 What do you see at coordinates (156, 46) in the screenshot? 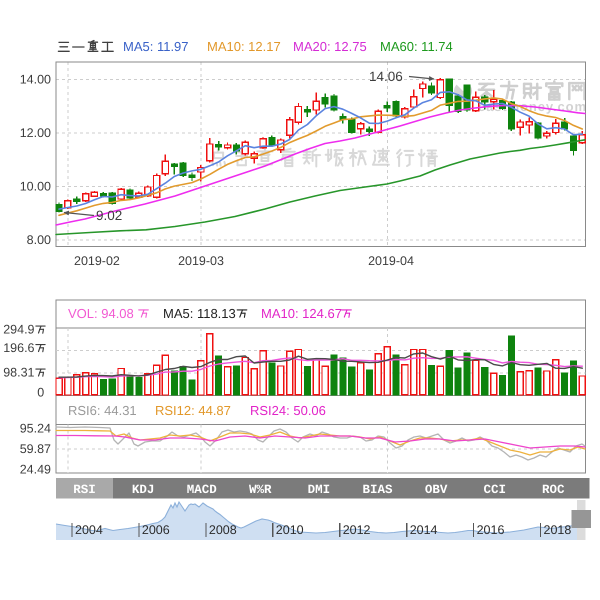
I see `svg-text: MA5: 11.97` at bounding box center [156, 46].